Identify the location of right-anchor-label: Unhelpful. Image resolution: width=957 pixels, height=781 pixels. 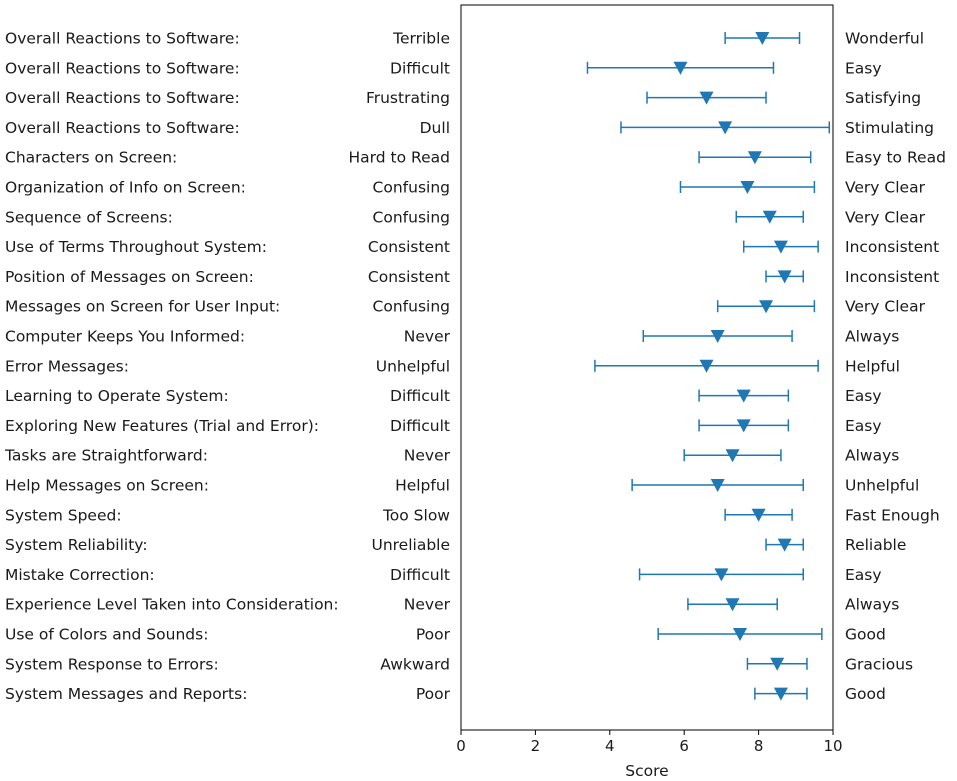
(882, 486).